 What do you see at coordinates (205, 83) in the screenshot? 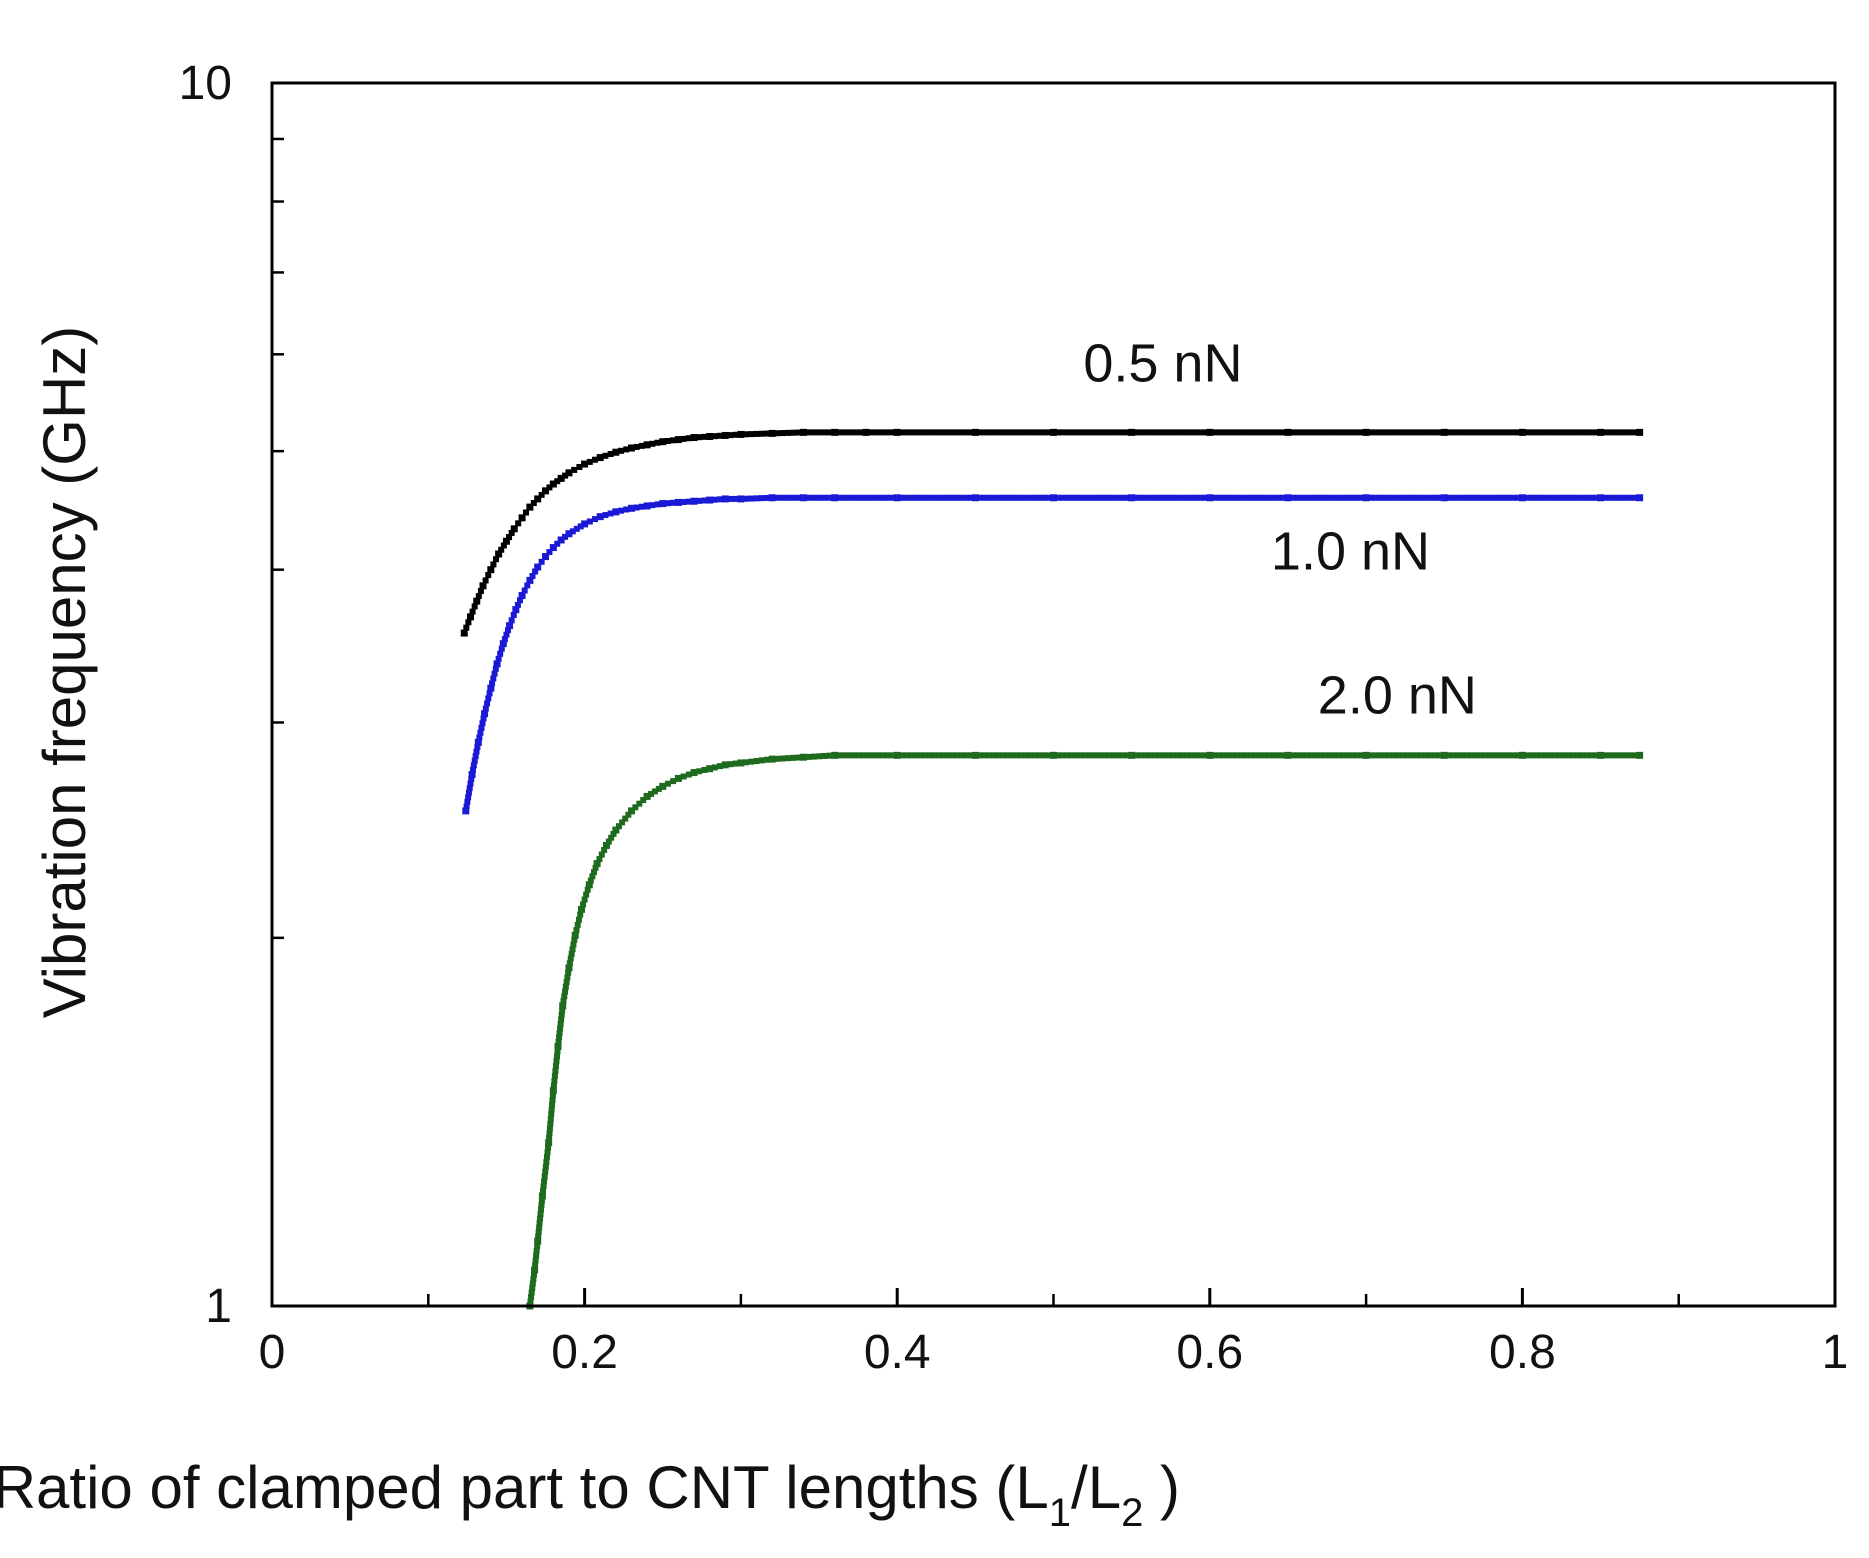
I see `y-tick-label: 10` at bounding box center [205, 83].